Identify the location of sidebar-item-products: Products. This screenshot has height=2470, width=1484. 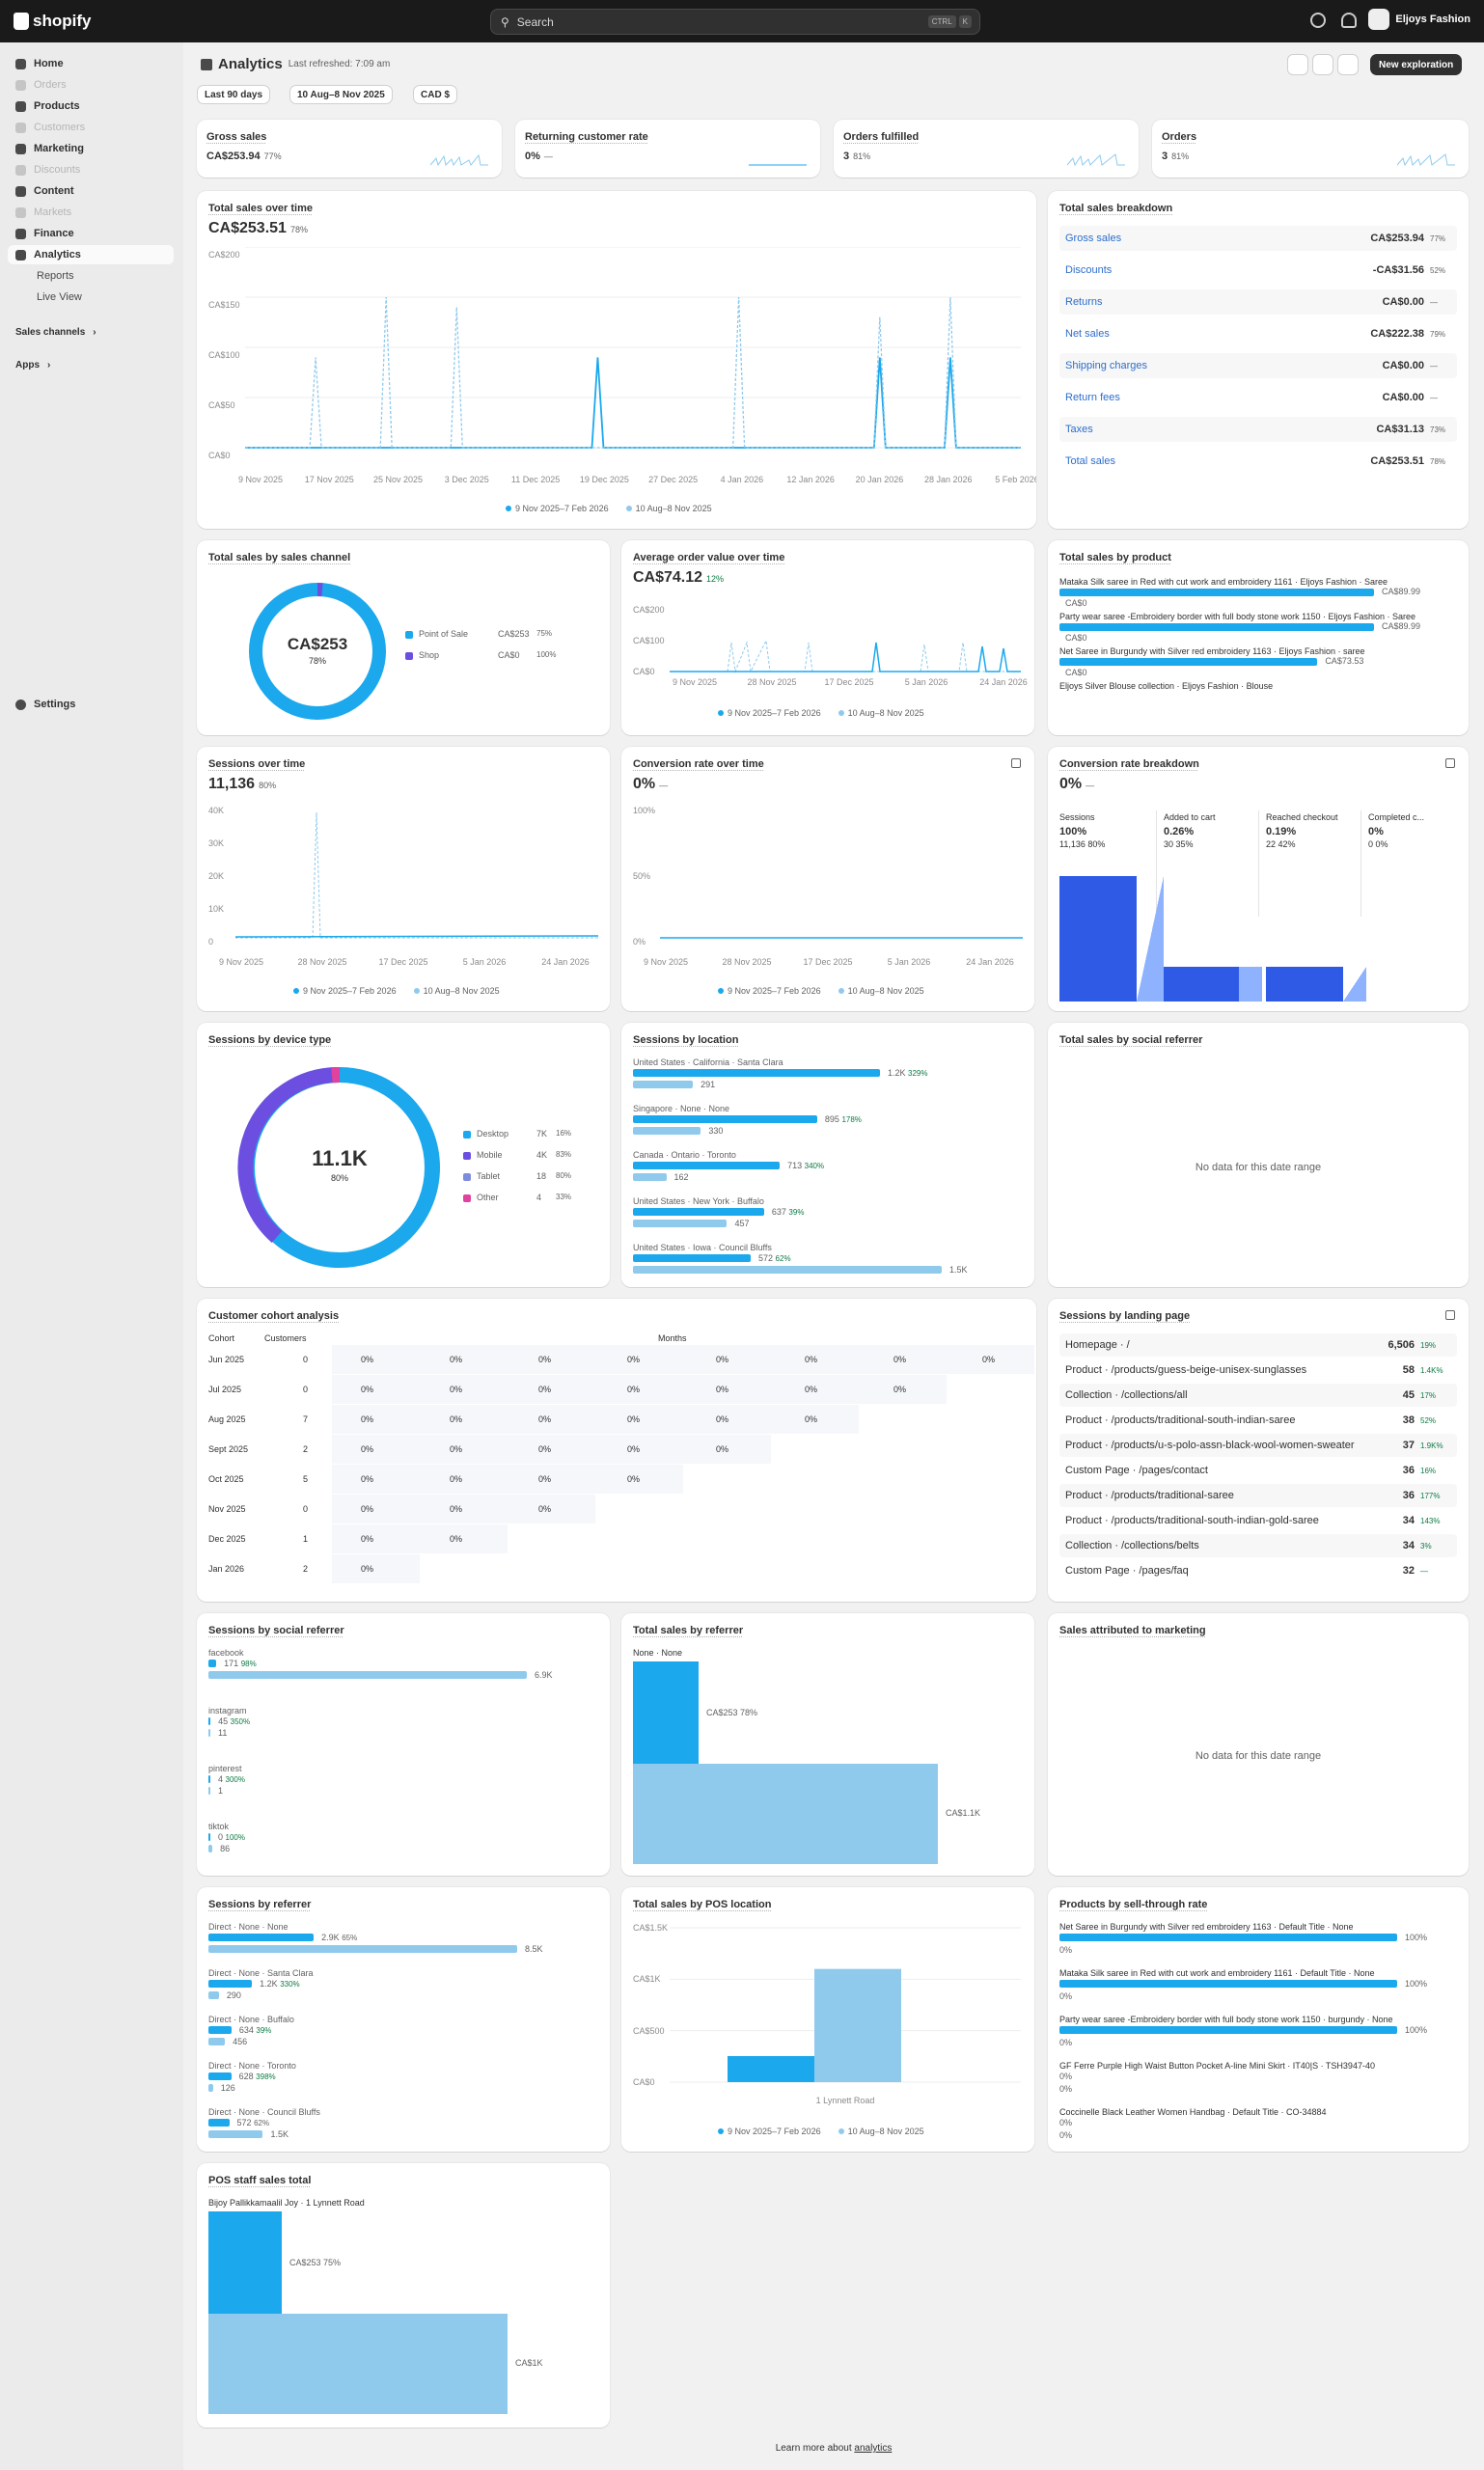
(91, 106).